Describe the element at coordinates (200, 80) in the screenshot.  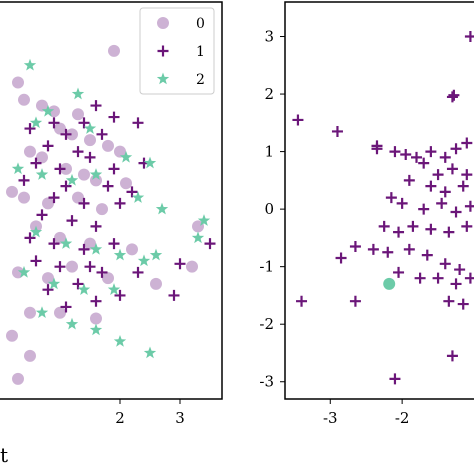
I see `legend-label-2: 2` at that location.